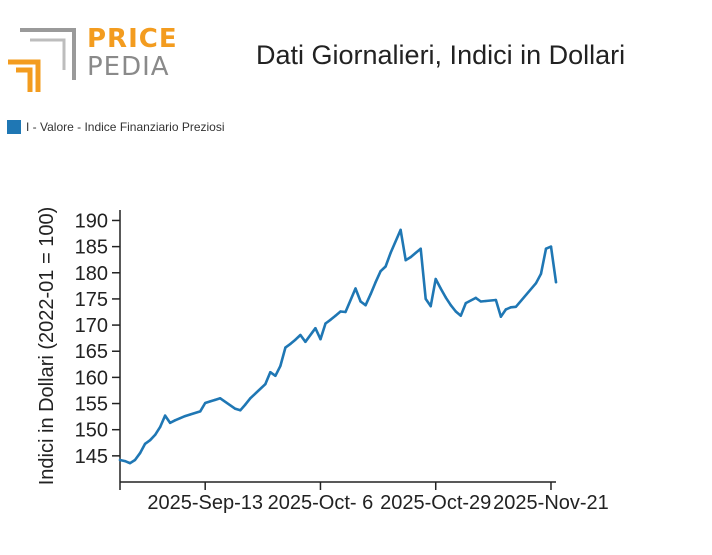 Image resolution: width=712 pixels, height=555 pixels. Describe the element at coordinates (14, 127) in the screenshot. I see `legend-swatch` at that location.